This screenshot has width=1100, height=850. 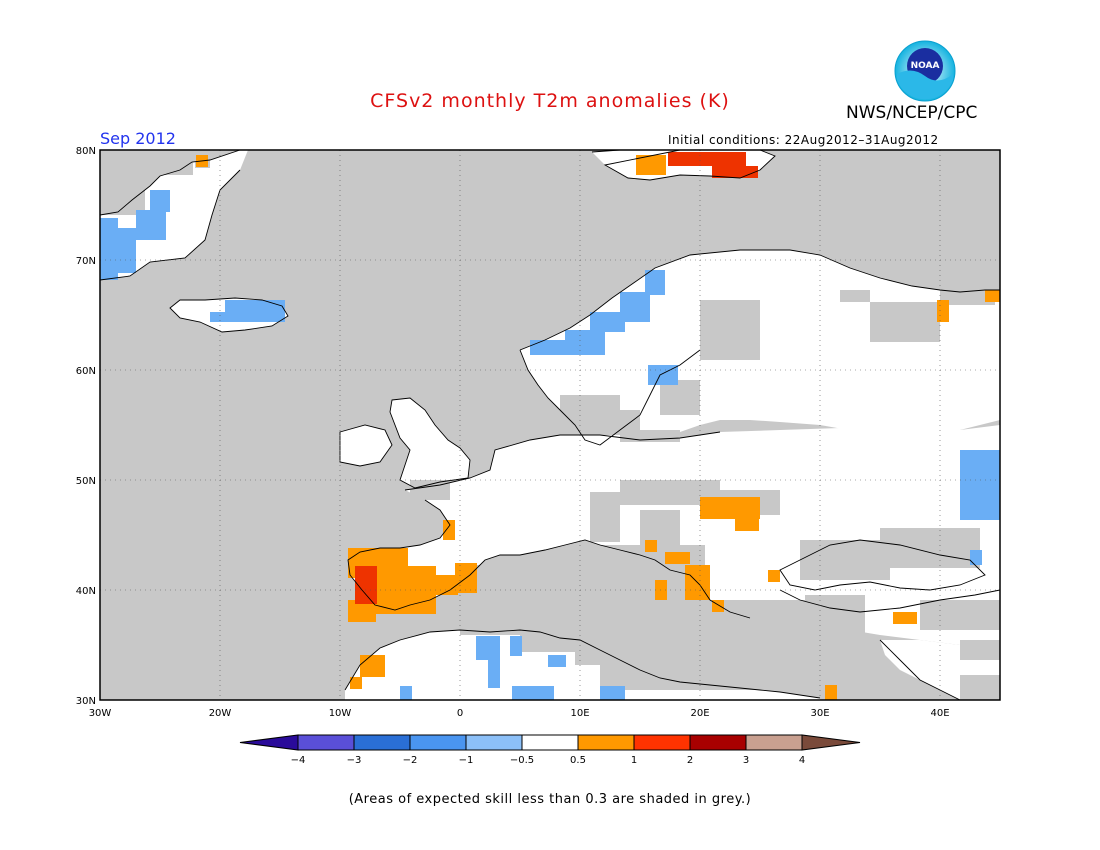 What do you see at coordinates (298, 760) in the screenshot?
I see `legend-tick-label: −4` at bounding box center [298, 760].